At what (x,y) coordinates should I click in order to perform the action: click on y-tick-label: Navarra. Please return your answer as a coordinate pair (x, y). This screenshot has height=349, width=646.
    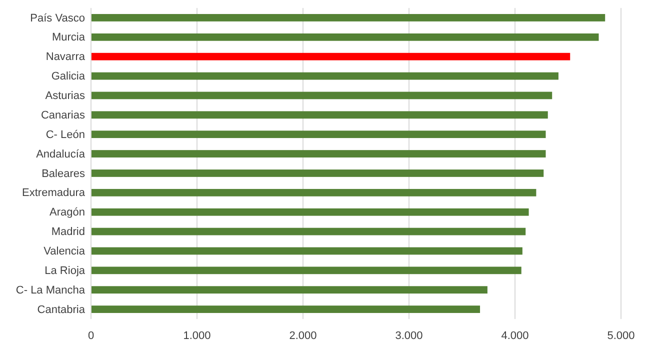
    Looking at the image, I should click on (66, 57).